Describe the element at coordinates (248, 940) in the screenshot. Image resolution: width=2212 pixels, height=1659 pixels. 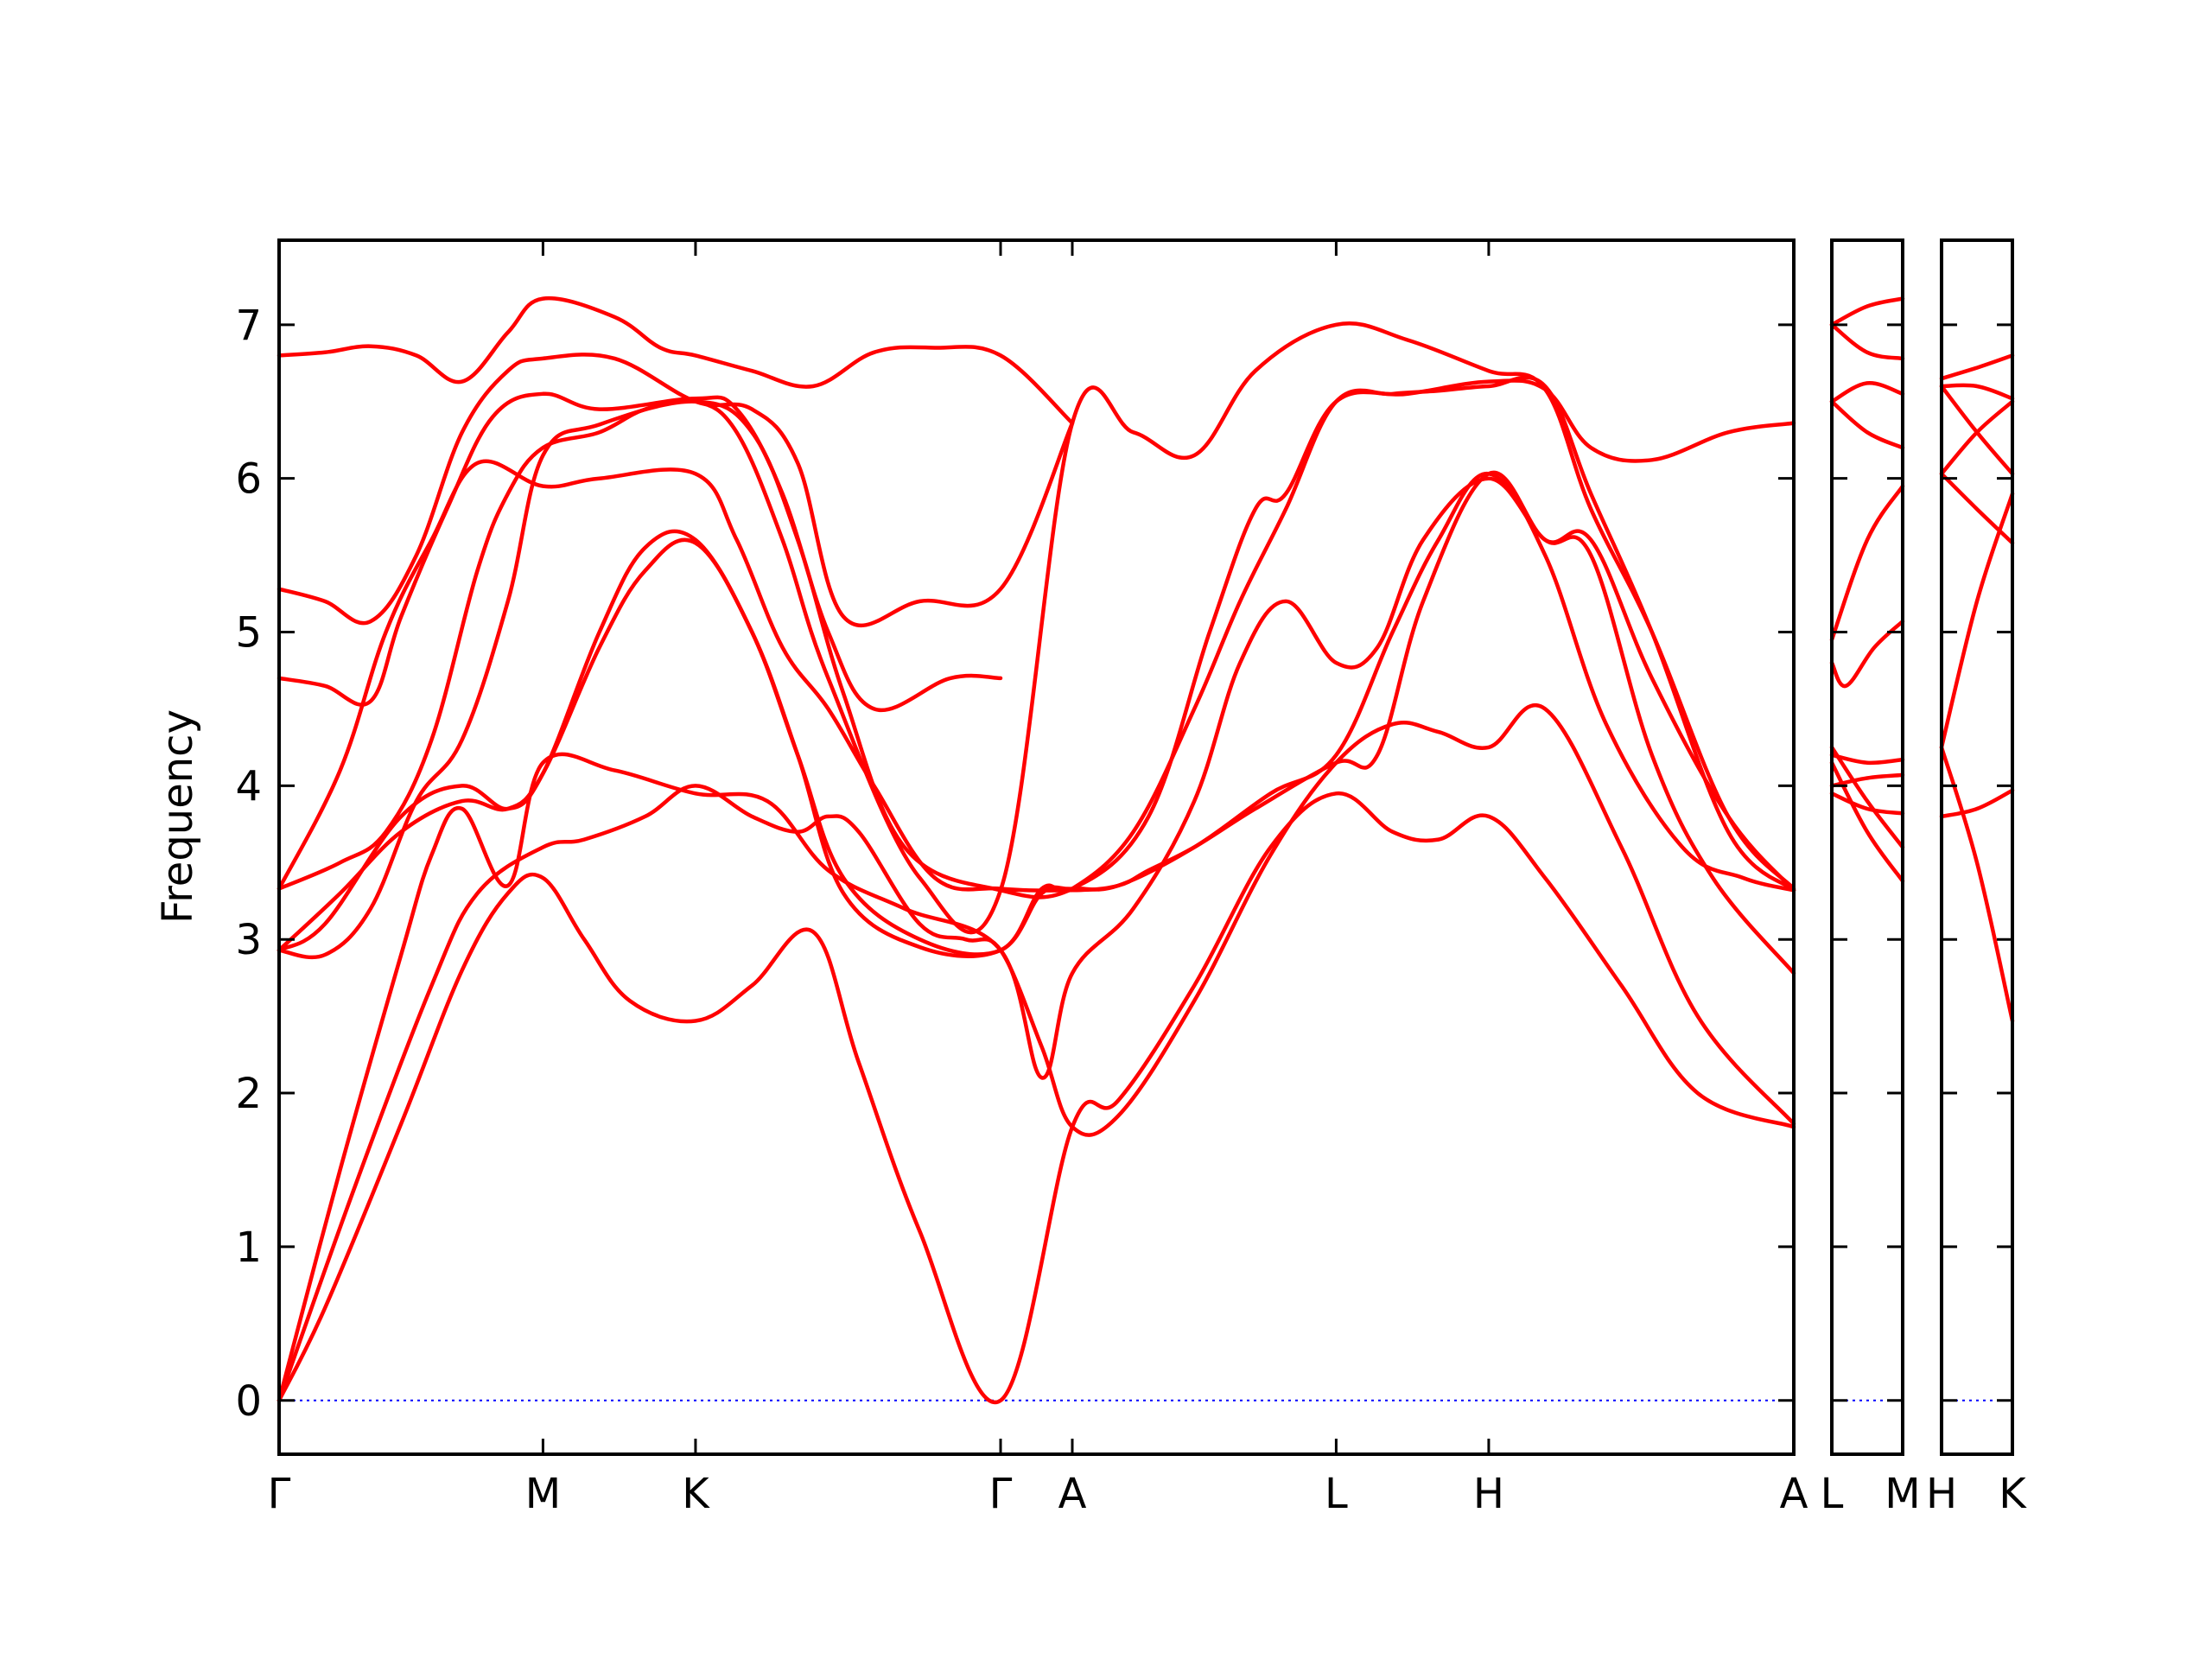
I see `y-tick-label: 3` at that location.